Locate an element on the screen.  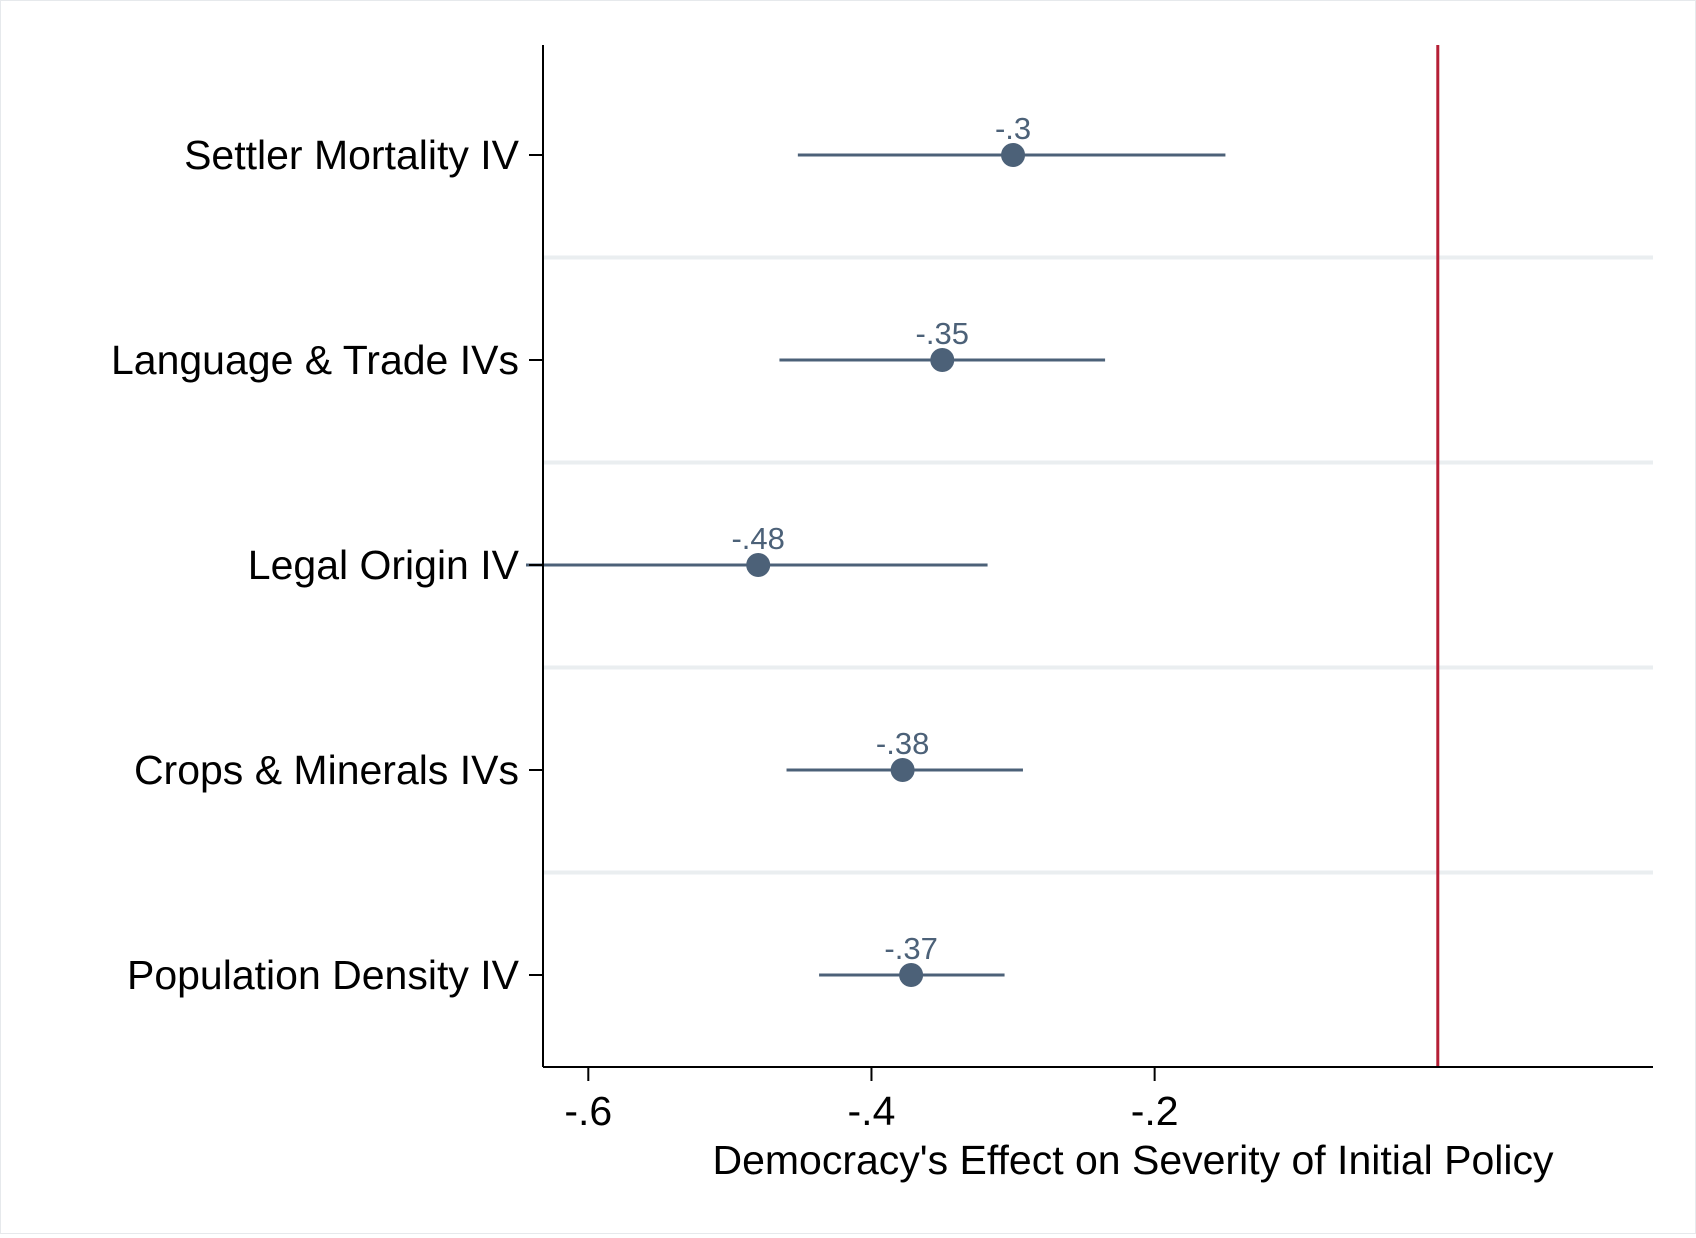
estimate-value-label: -.37 is located at coordinates (910, 948).